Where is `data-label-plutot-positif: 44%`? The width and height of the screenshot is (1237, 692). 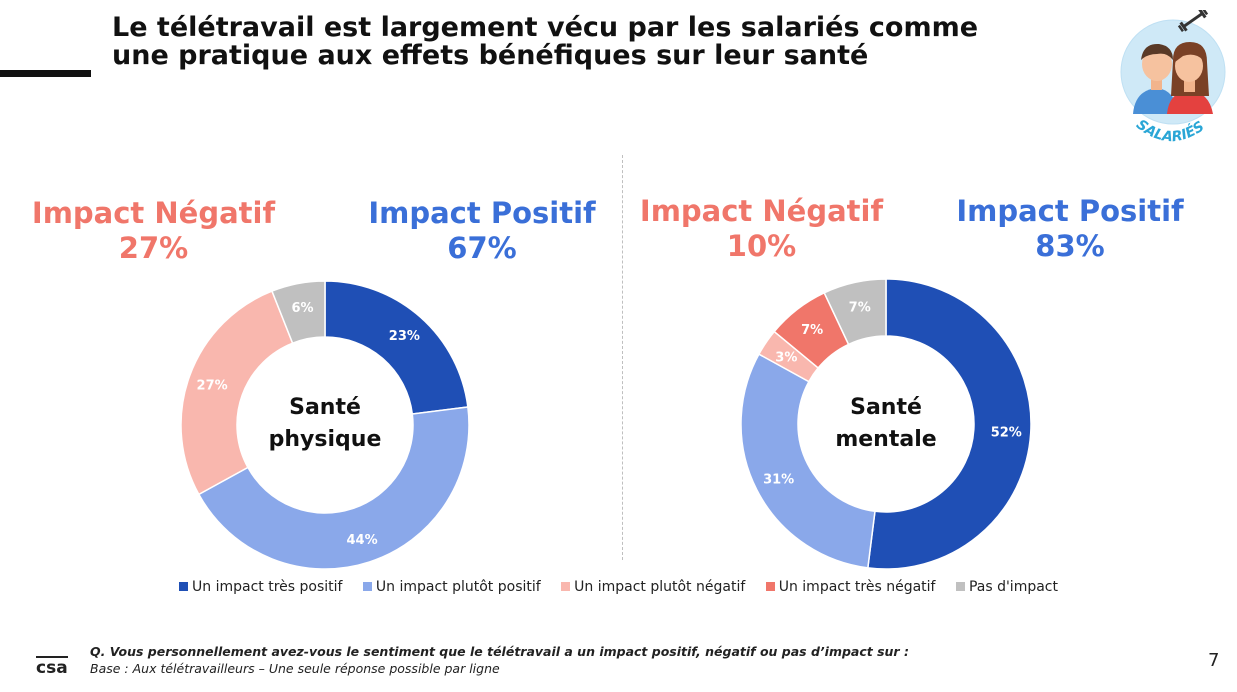 data-label-plutot-positif: 44% is located at coordinates (362, 540).